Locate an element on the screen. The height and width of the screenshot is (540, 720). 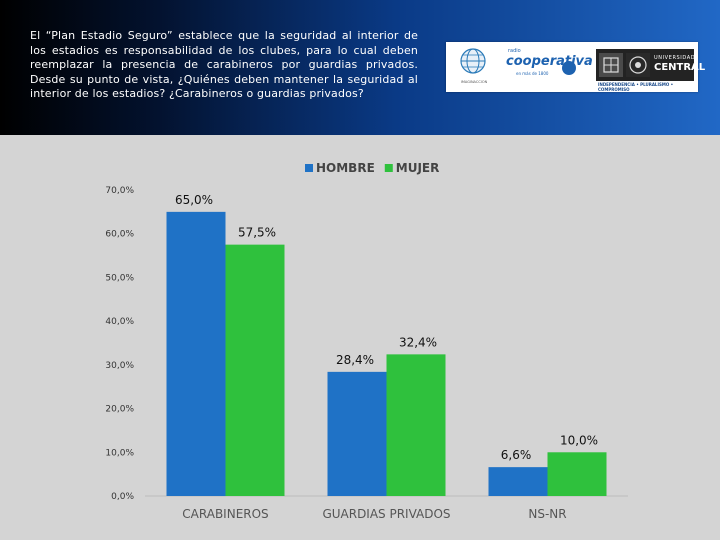
universidad-central-logo: UNIVERSIDAD CENTRAL is located at coordinates (650, 65).